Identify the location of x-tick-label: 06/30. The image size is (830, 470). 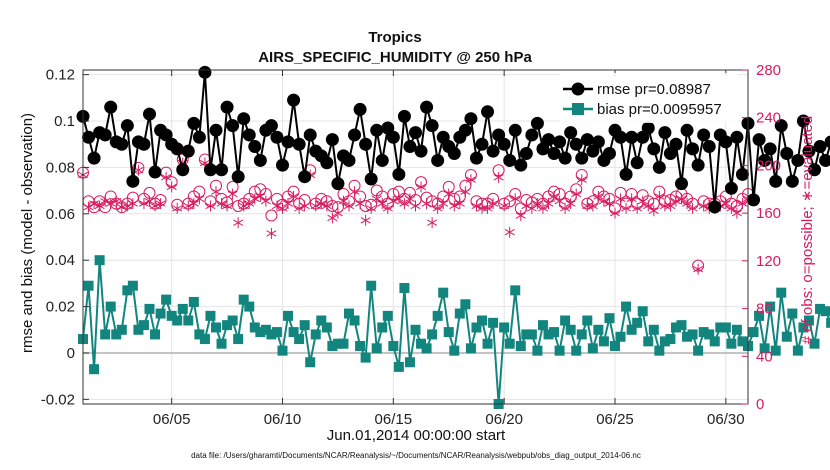
(726, 419).